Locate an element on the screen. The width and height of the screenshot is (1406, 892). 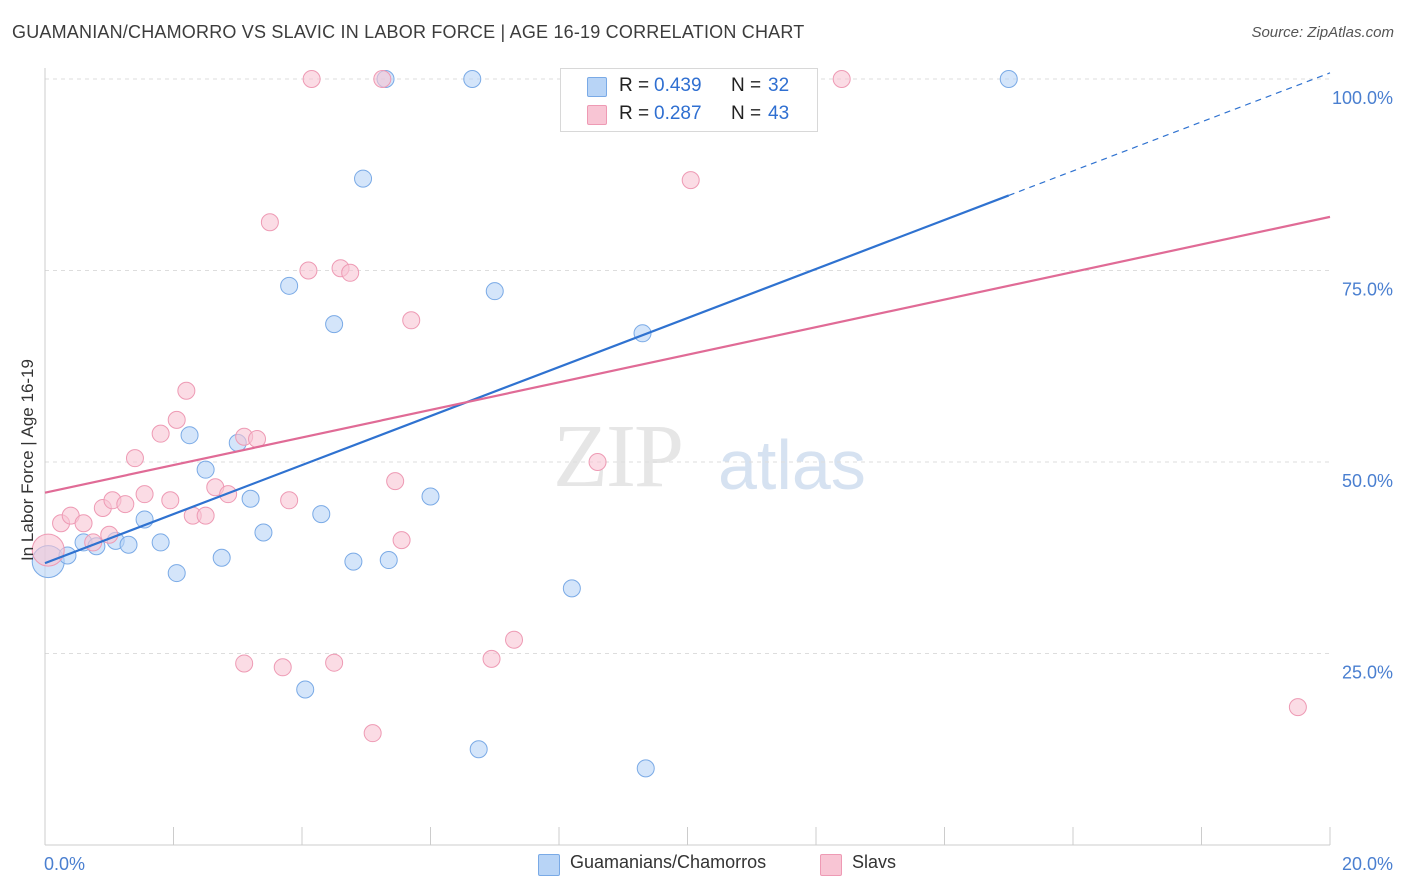
legend-r-value: 0.439 is located at coordinates (678, 85).